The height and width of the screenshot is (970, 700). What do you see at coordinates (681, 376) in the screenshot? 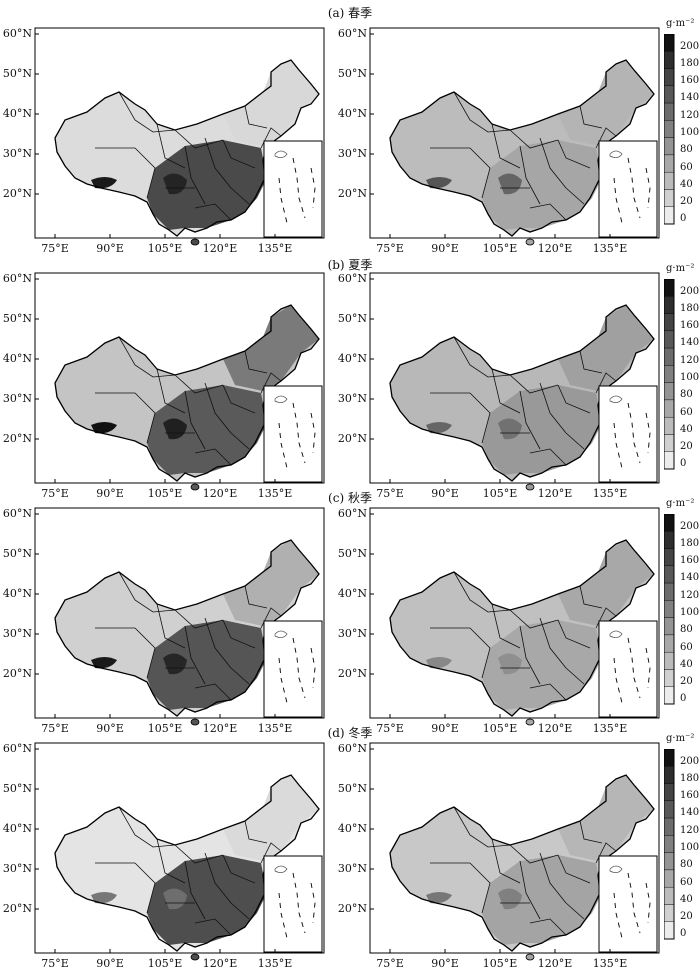
I see `colorbar: g·m⁻² 200 180 160 140 120 100 80 60 40 20 0` at bounding box center [681, 376].